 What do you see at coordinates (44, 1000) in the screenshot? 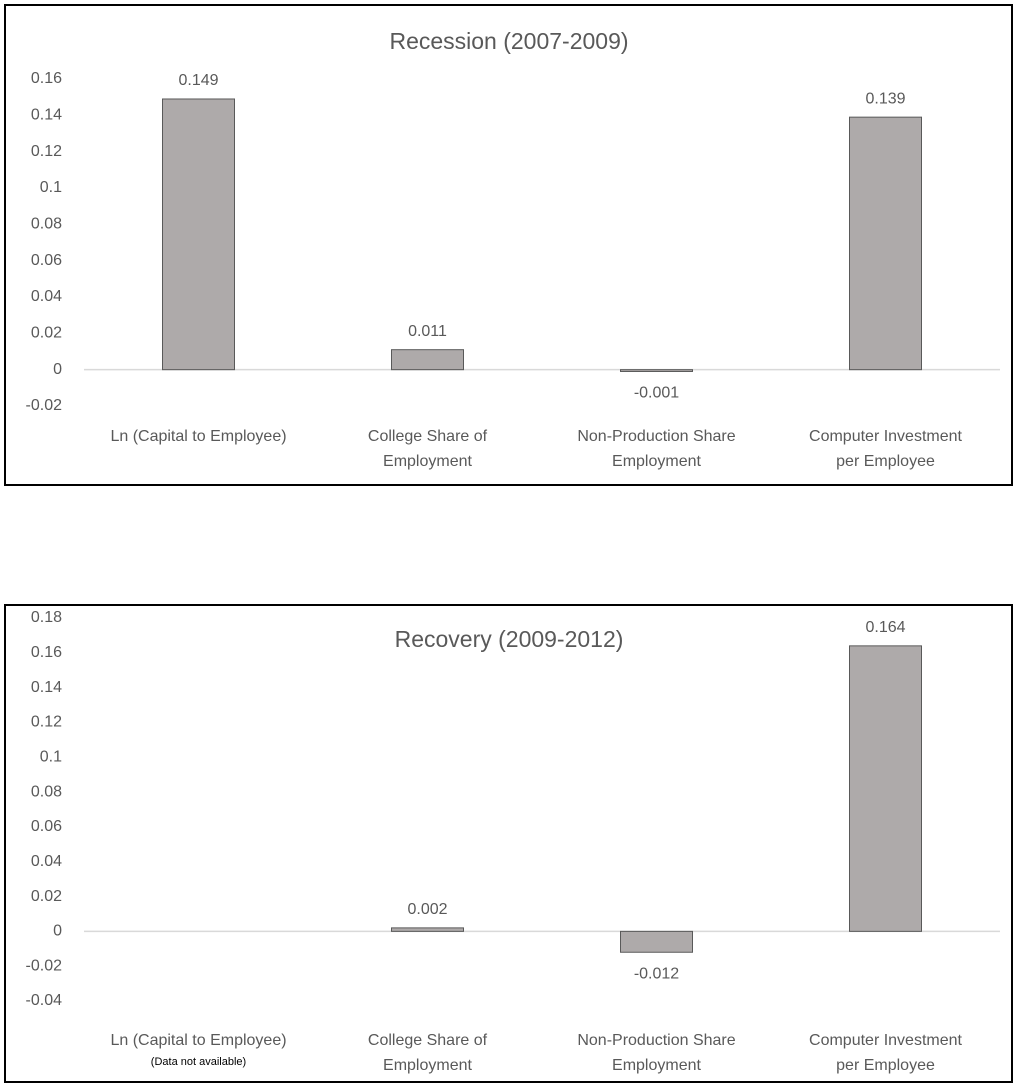
I see `y-tick-label: -0.04` at bounding box center [44, 1000].